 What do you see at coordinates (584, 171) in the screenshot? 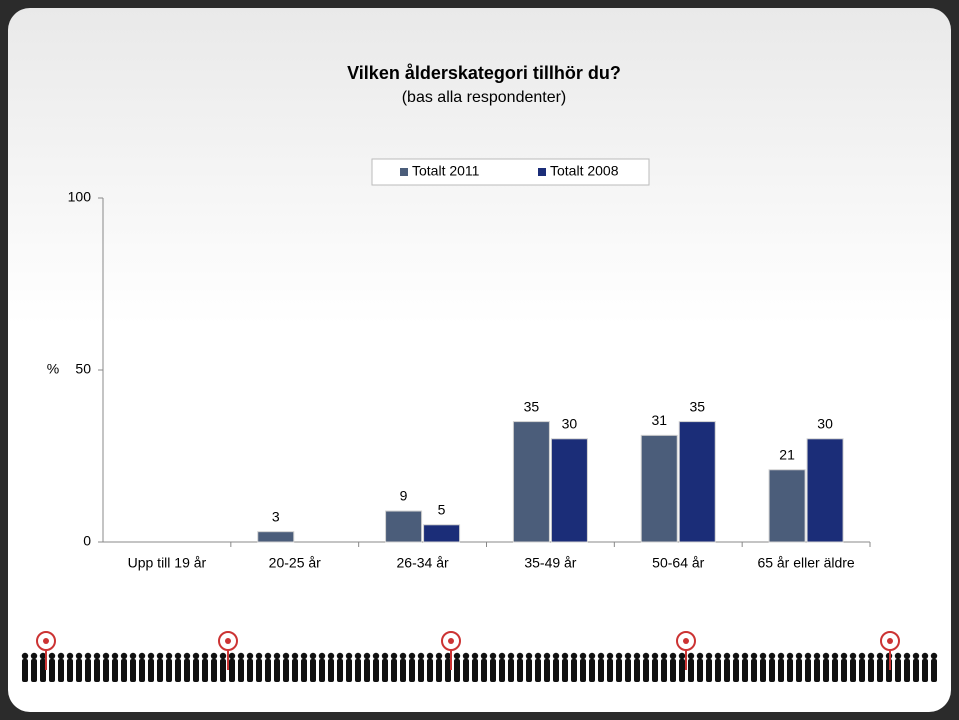
I see `legend-label: Totalt 2008` at bounding box center [584, 171].